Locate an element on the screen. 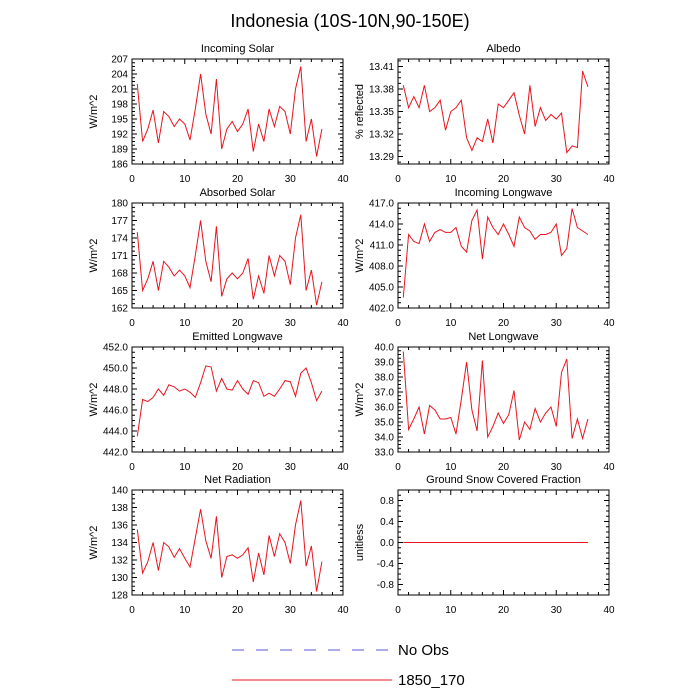 The width and height of the screenshot is (700, 700). y-tick-label: 13.41 is located at coordinates (381, 67).